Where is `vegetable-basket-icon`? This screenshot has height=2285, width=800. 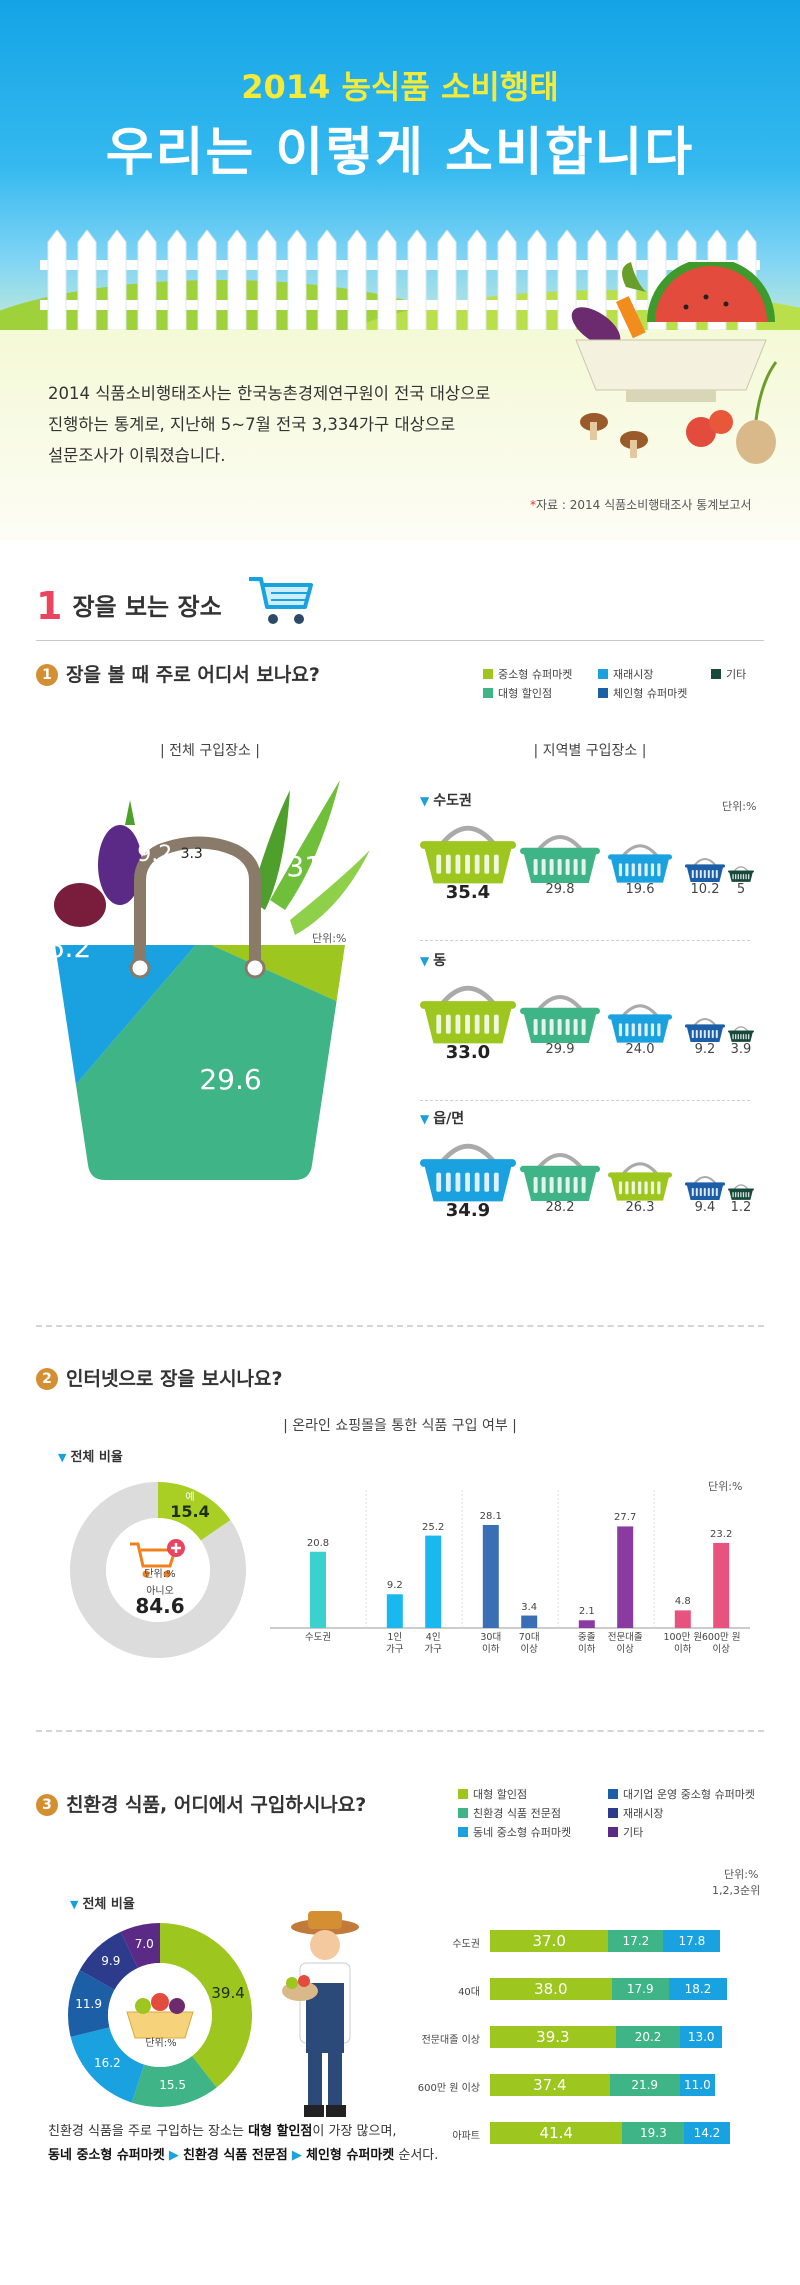 vegetable-basket-icon is located at coordinates (160, 2016).